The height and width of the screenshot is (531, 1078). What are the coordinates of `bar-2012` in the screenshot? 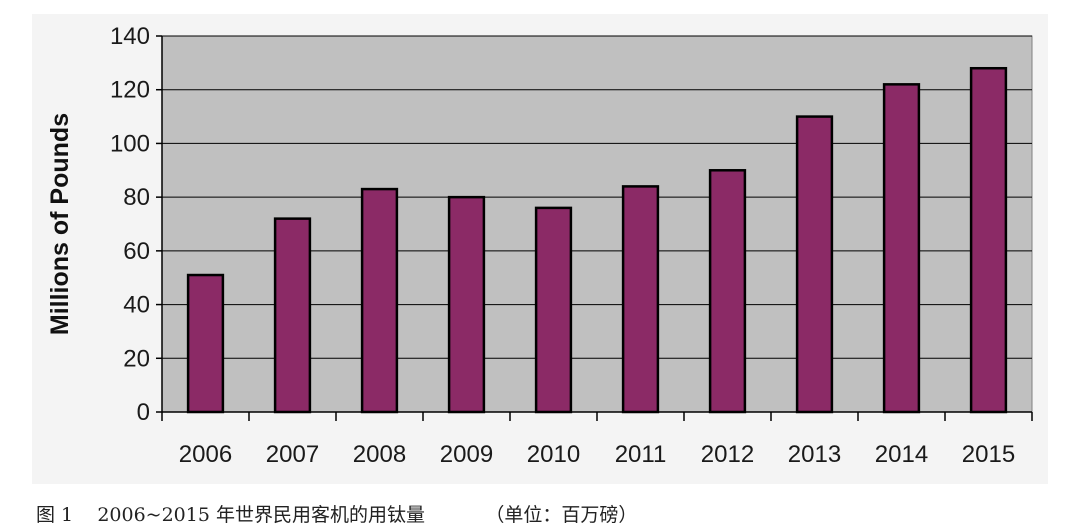 It's located at (727, 291).